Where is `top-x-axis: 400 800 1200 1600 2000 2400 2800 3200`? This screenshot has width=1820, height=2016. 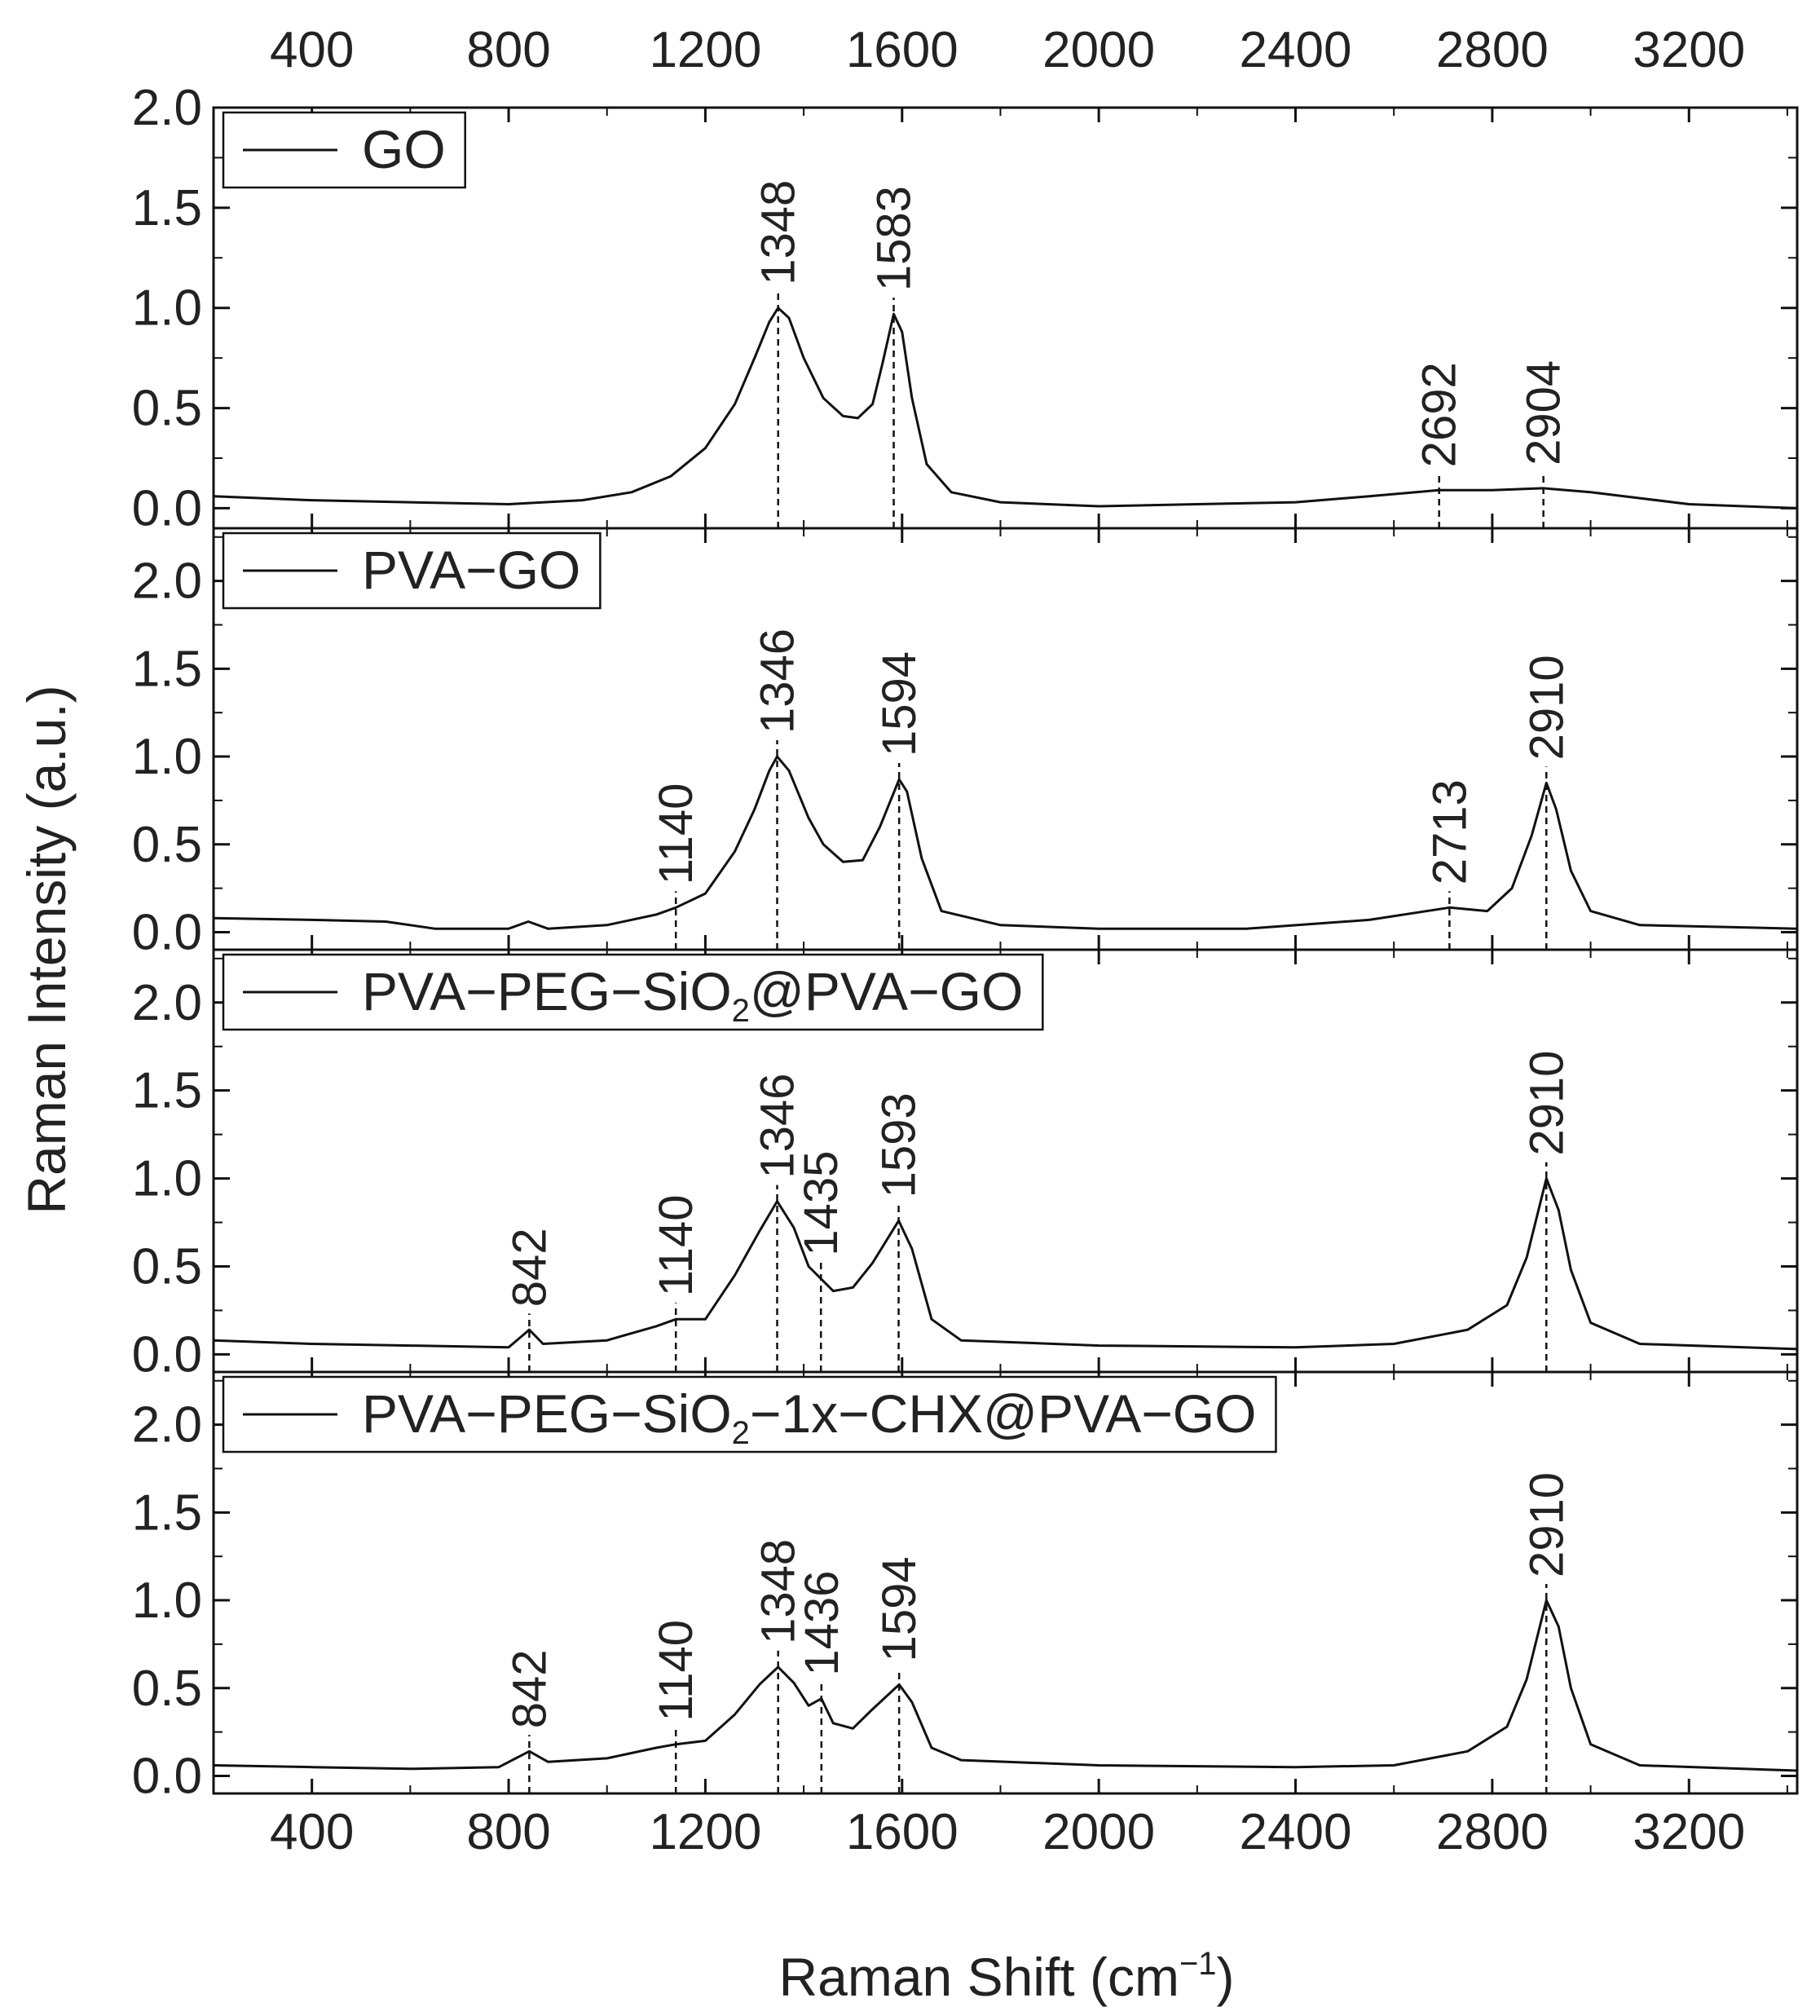 top-x-axis: 400 800 1200 1600 2000 2400 2800 3200 is located at coordinates (1007, 50).